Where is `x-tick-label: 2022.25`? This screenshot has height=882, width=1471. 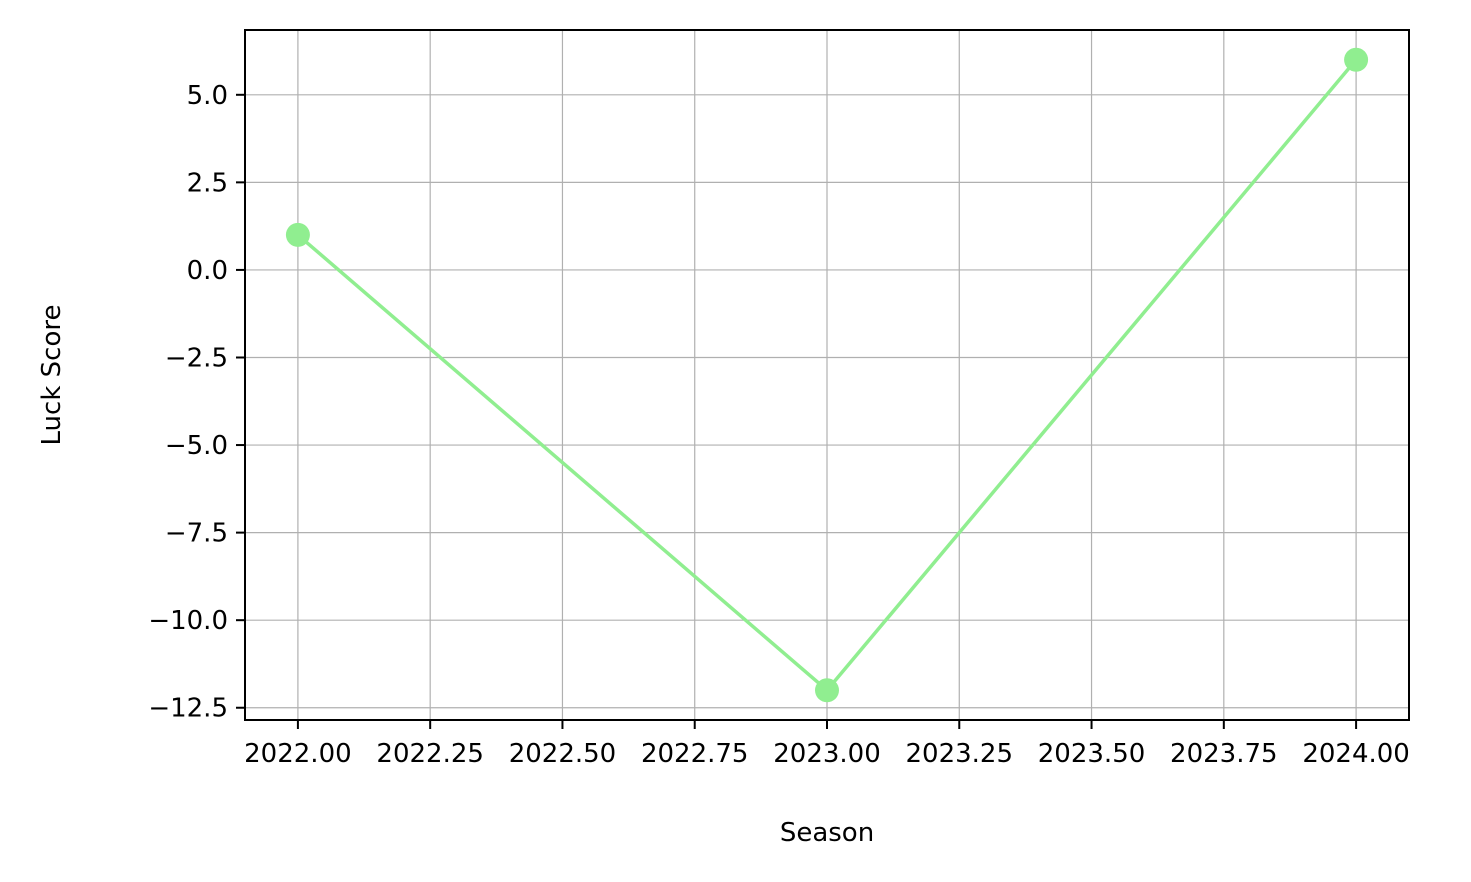 x-tick-label: 2022.25 is located at coordinates (430, 754).